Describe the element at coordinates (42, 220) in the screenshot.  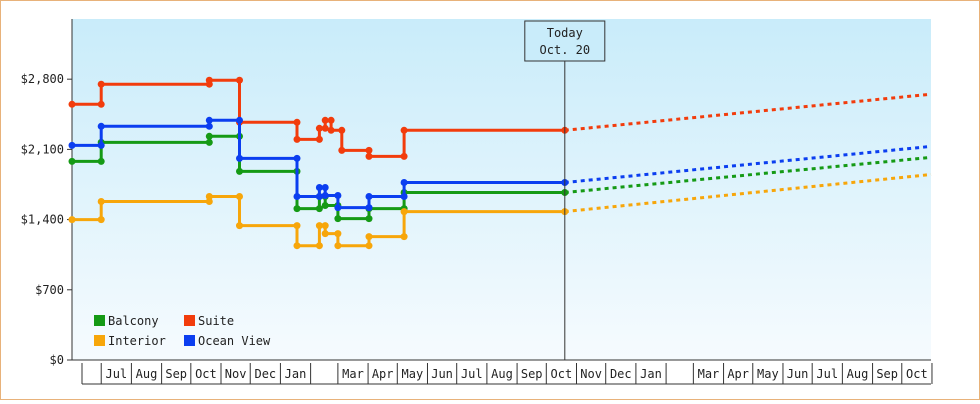
I see `y-tick-label: $1,400` at that location.